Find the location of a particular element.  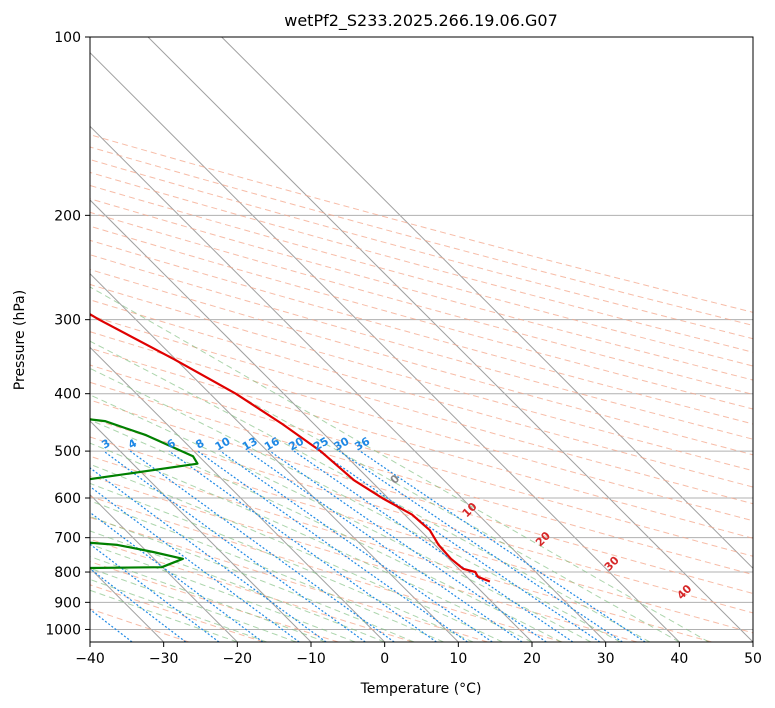

x-tick-label: 10 is located at coordinates (458, 659).